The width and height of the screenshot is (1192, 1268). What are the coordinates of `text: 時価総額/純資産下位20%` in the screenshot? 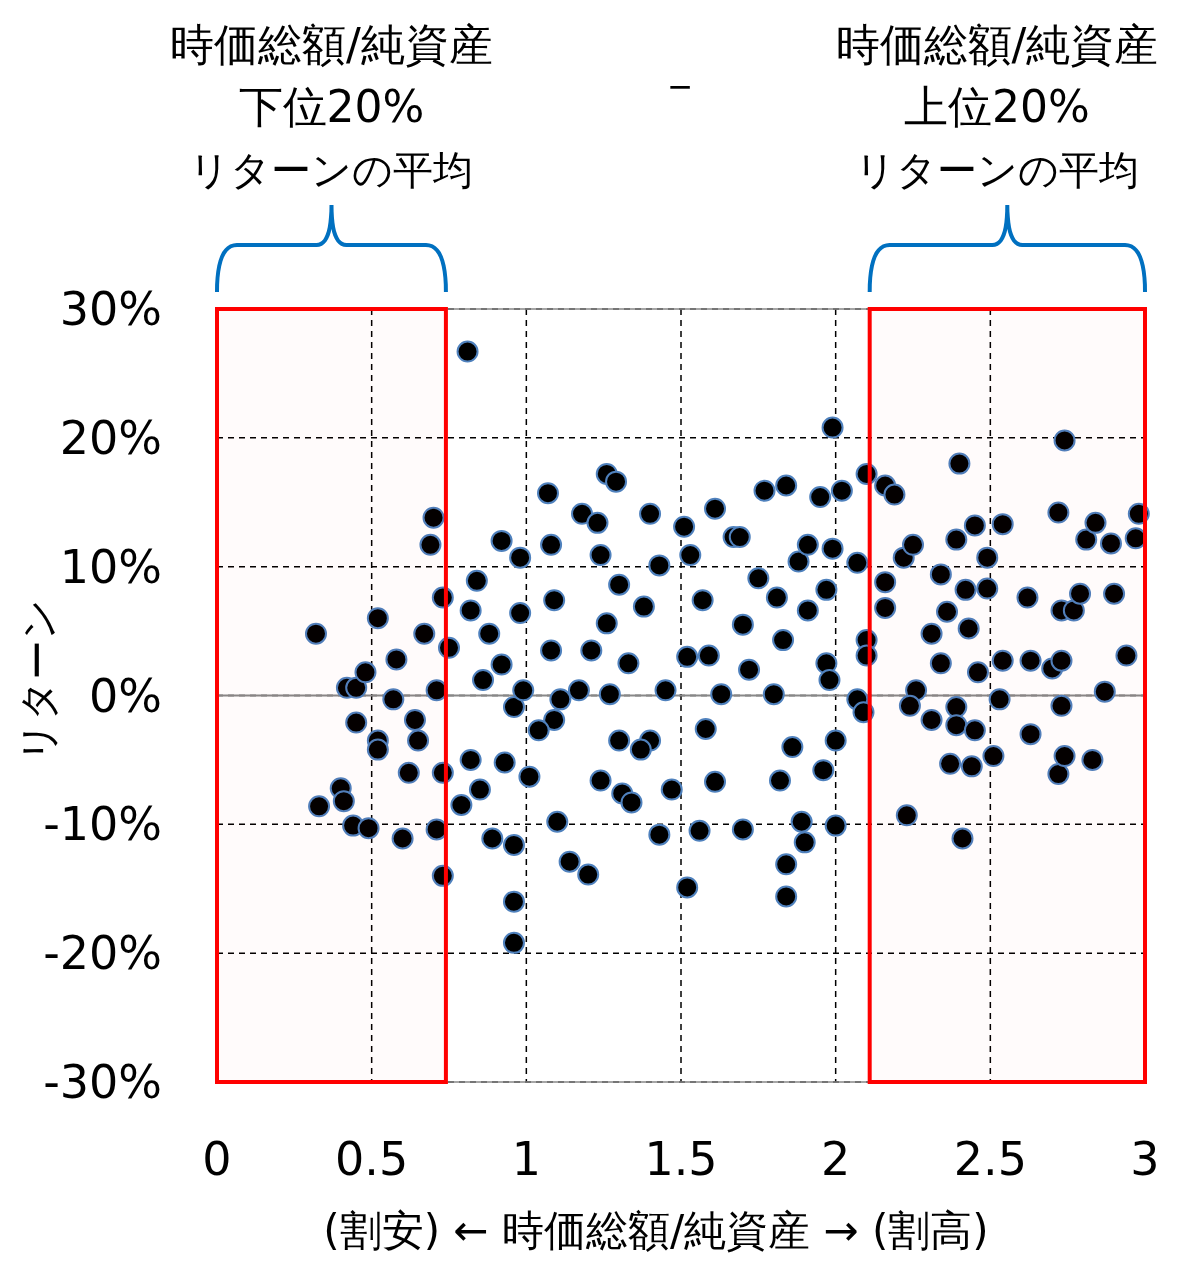 It's located at (331, 75).